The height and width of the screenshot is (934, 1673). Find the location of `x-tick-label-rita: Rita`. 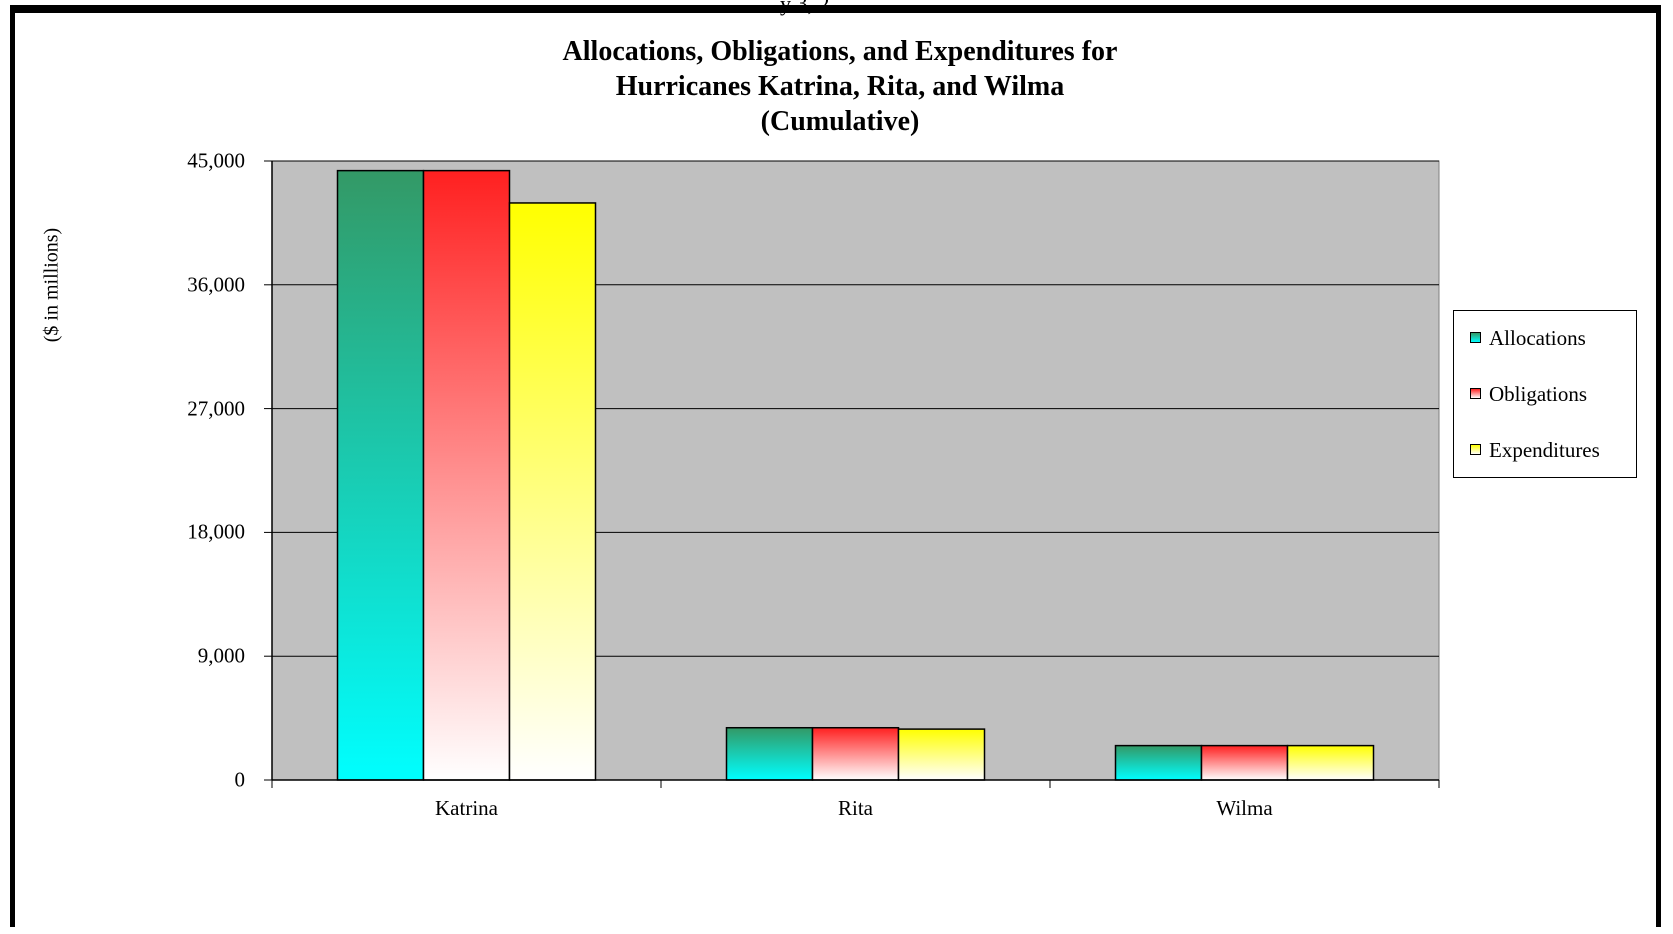

x-tick-label-rita: Rita is located at coordinates (855, 808).